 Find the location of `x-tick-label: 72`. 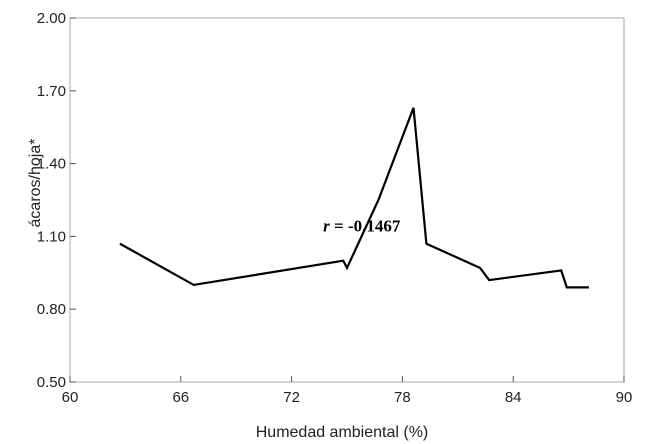

x-tick-label: 72 is located at coordinates (291, 397).